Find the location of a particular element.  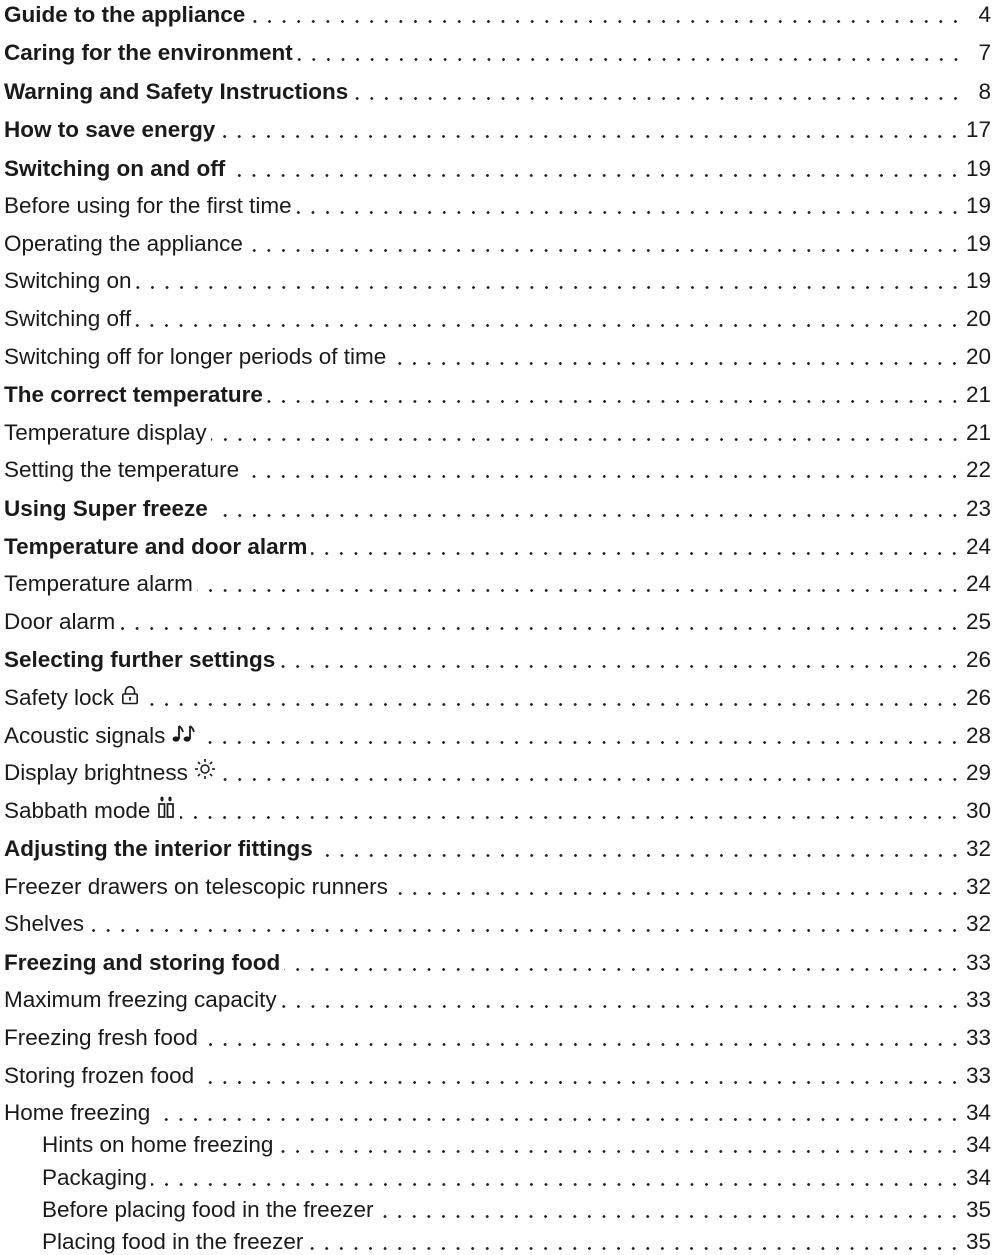

toc-entry-title: Freezer drawers on telescopic runners is located at coordinates (196, 886).